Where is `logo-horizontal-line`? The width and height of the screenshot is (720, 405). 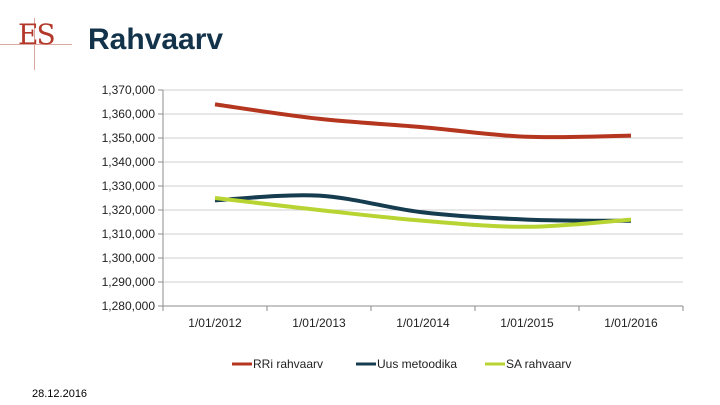
logo-horizontal-line is located at coordinates (36, 44).